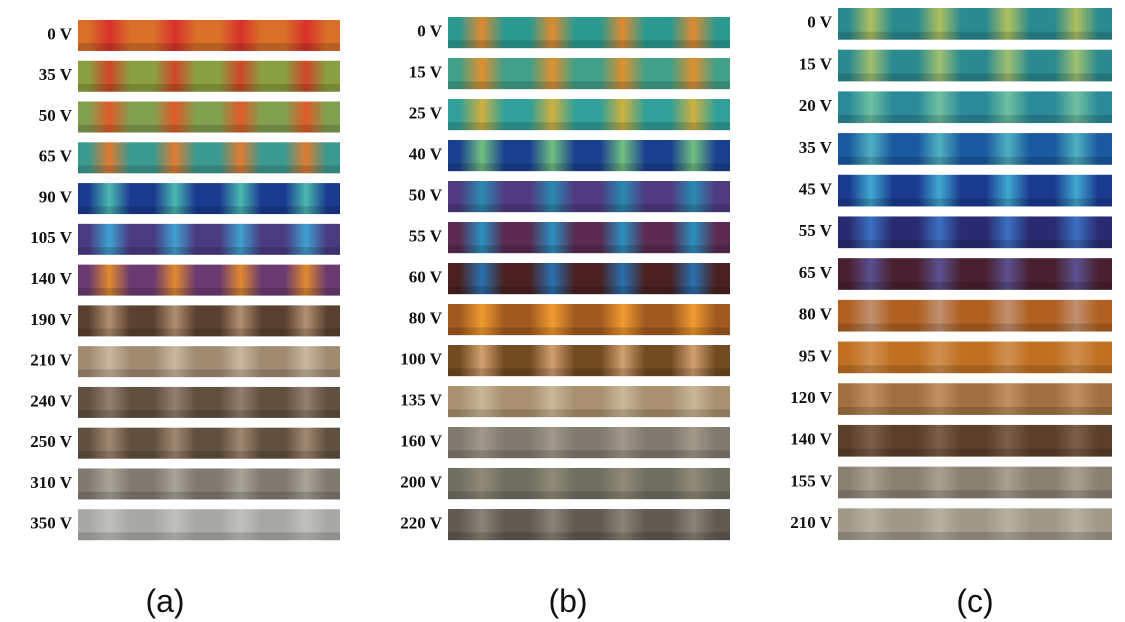 This screenshot has height=622, width=1125. Describe the element at coordinates (816, 314) in the screenshot. I see `voltage-label: 80 V` at that location.